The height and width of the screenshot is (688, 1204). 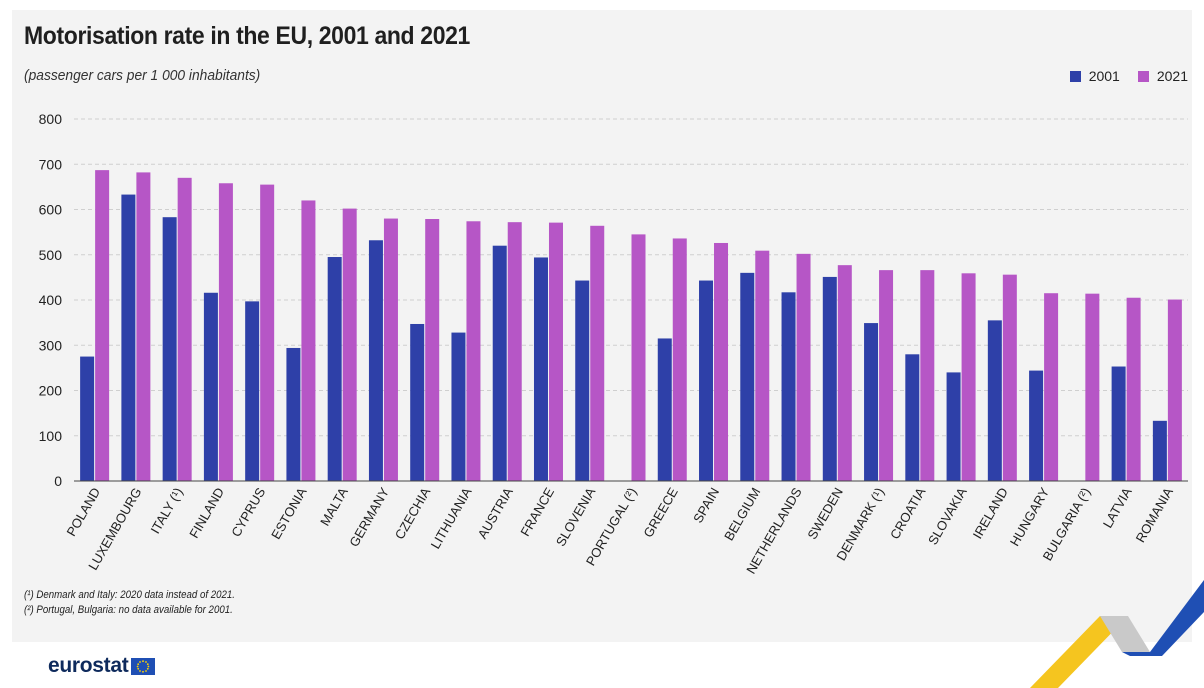 What do you see at coordinates (660, 512) in the screenshot?
I see `x-tick-label: GREECE` at bounding box center [660, 512].